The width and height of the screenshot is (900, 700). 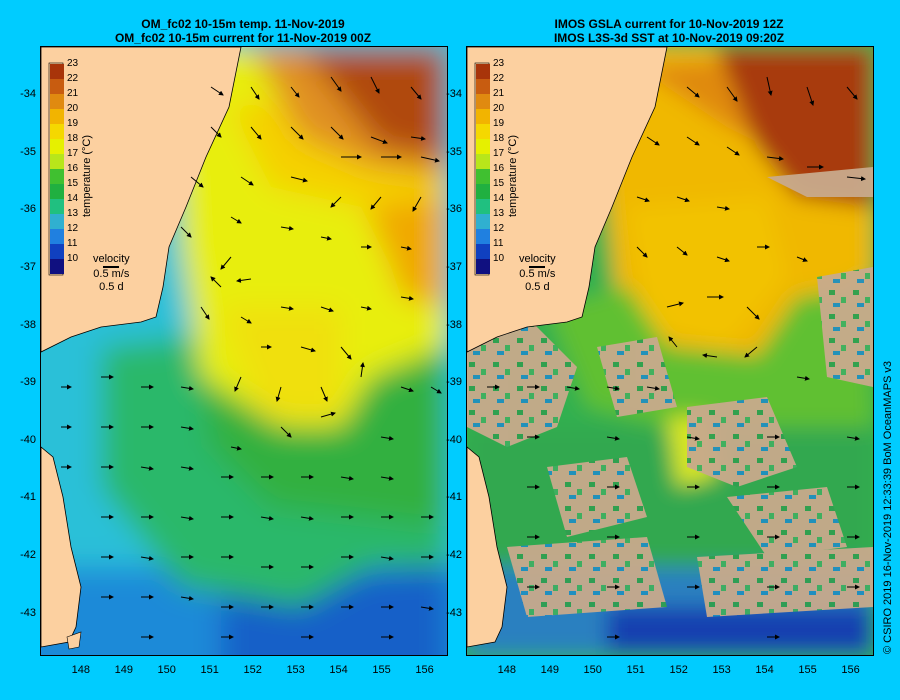 What do you see at coordinates (28, 266) in the screenshot?
I see `lat-tick-label: -37` at bounding box center [28, 266].